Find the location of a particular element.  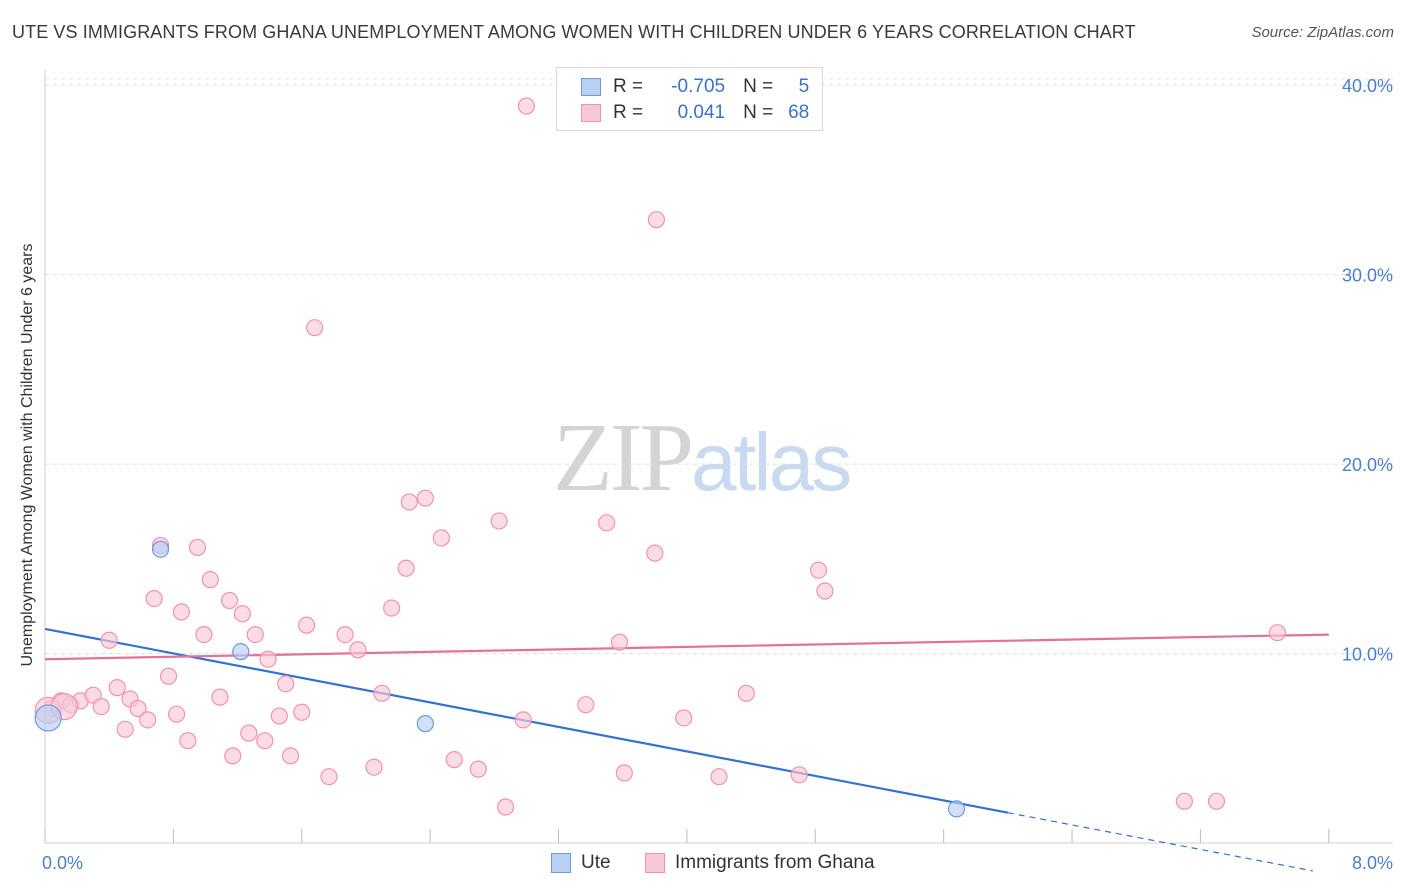

ute-swatch is located at coordinates (591, 87).